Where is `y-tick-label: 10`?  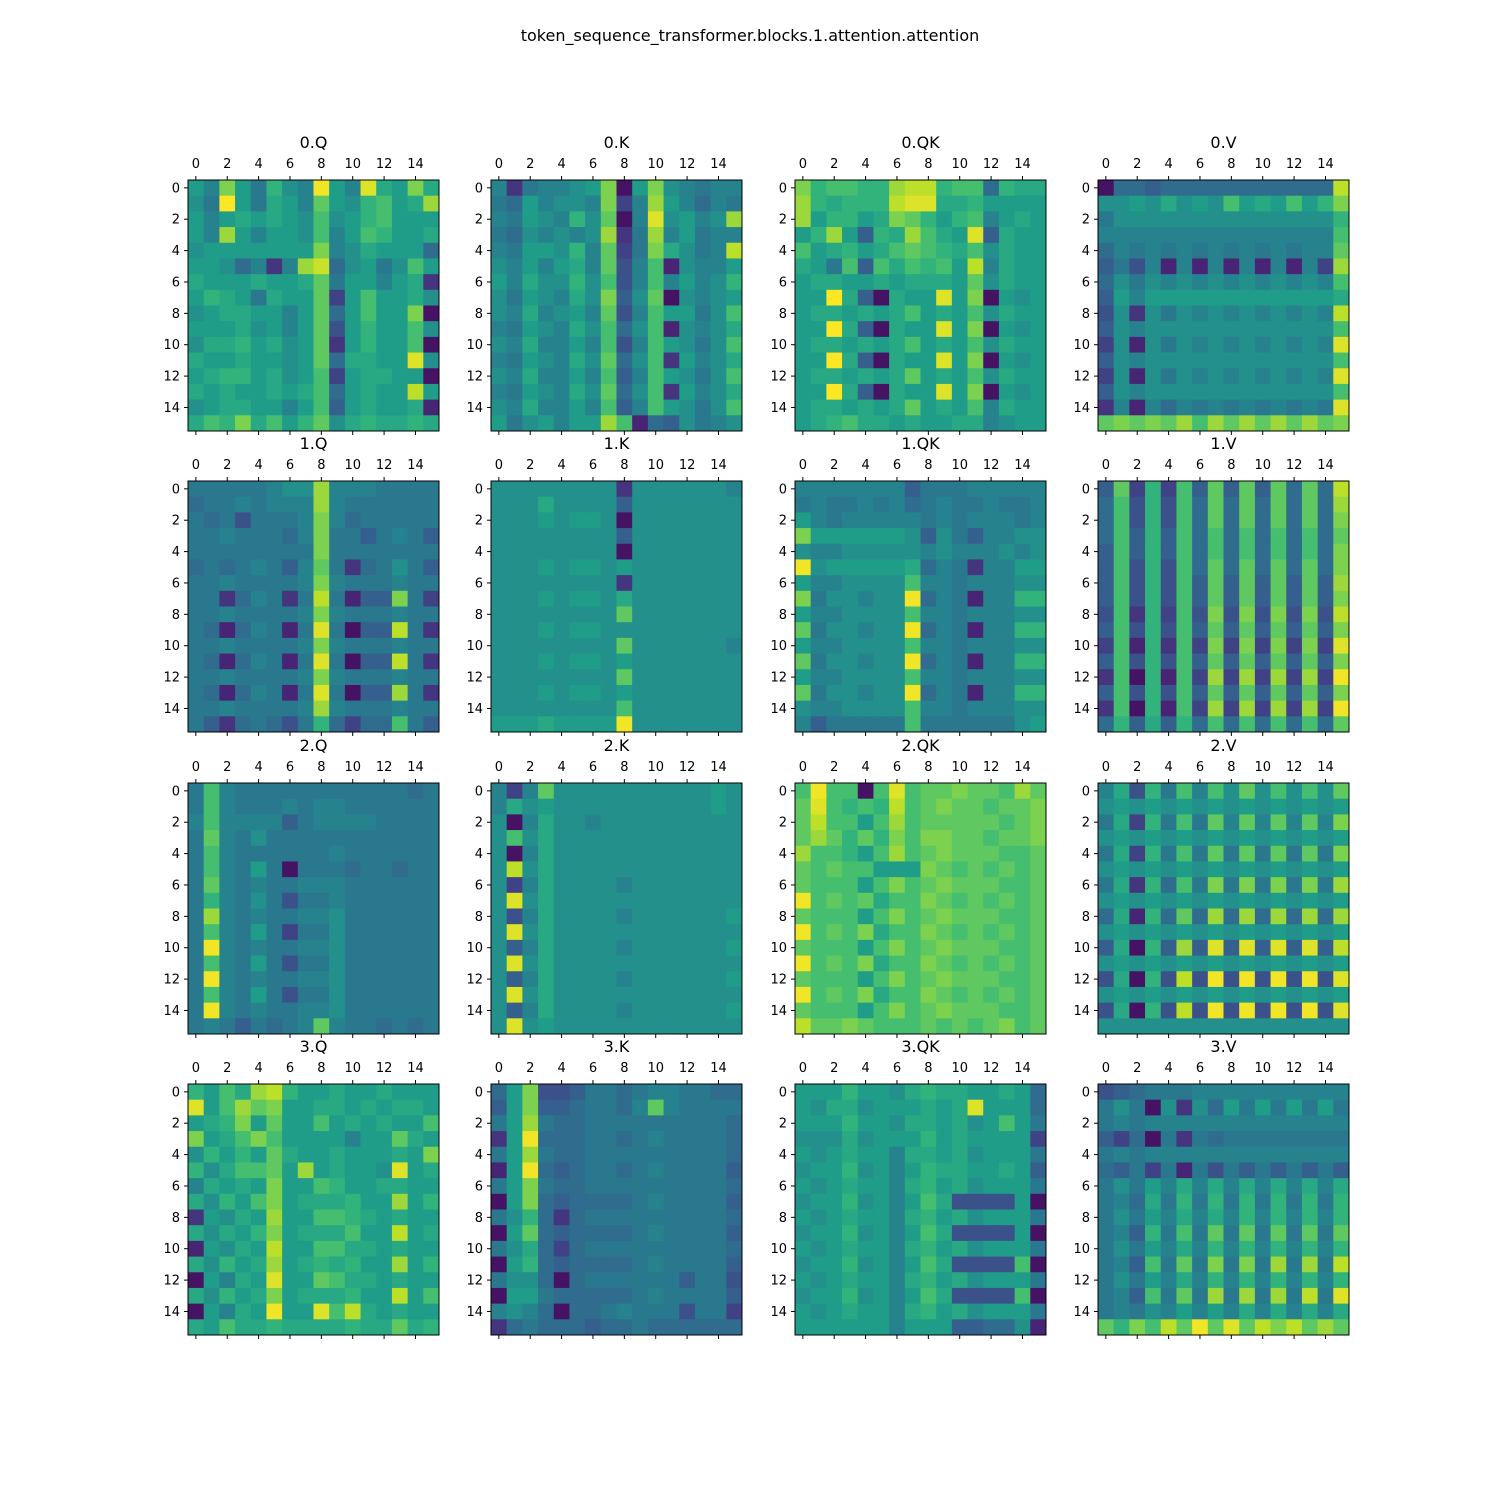 y-tick-label: 10 is located at coordinates (474, 345).